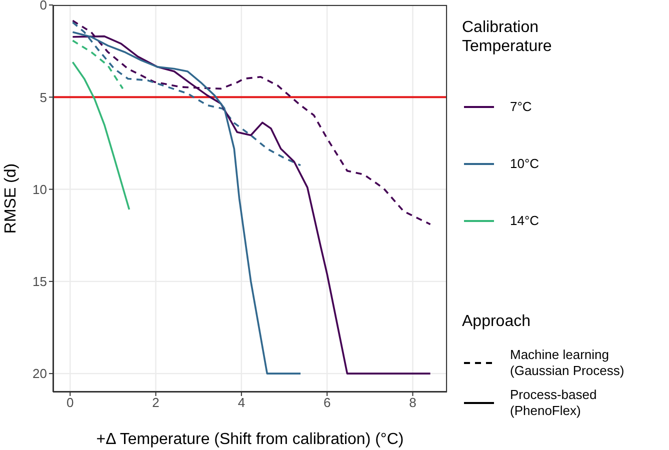 The height and width of the screenshot is (450, 669). Describe the element at coordinates (250, 439) in the screenshot. I see `x-axis-title: +Δ Temperature (Shift from calibration) (°C)` at that location.